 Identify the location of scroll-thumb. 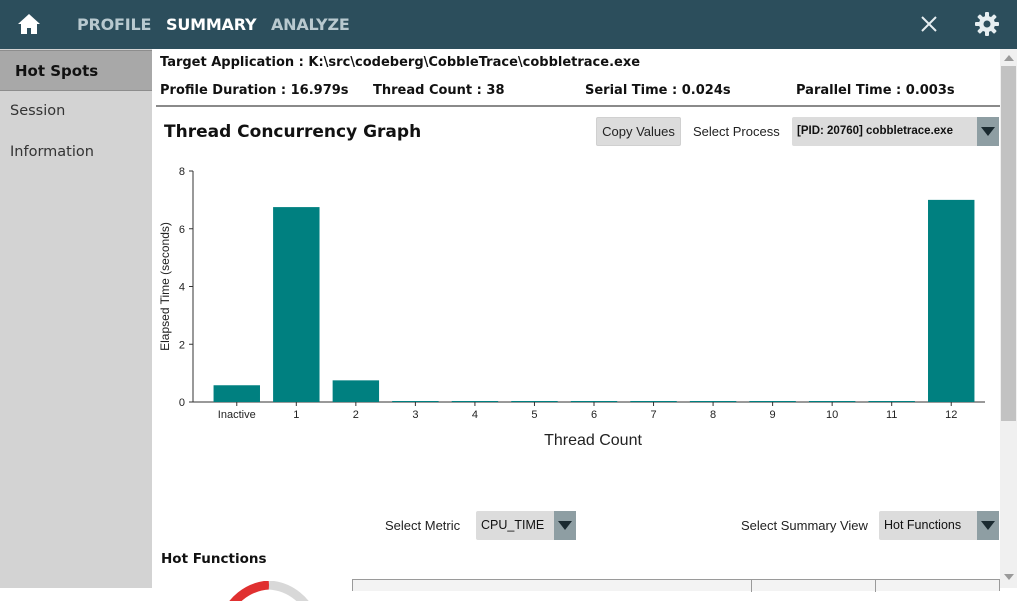
(1008, 243).